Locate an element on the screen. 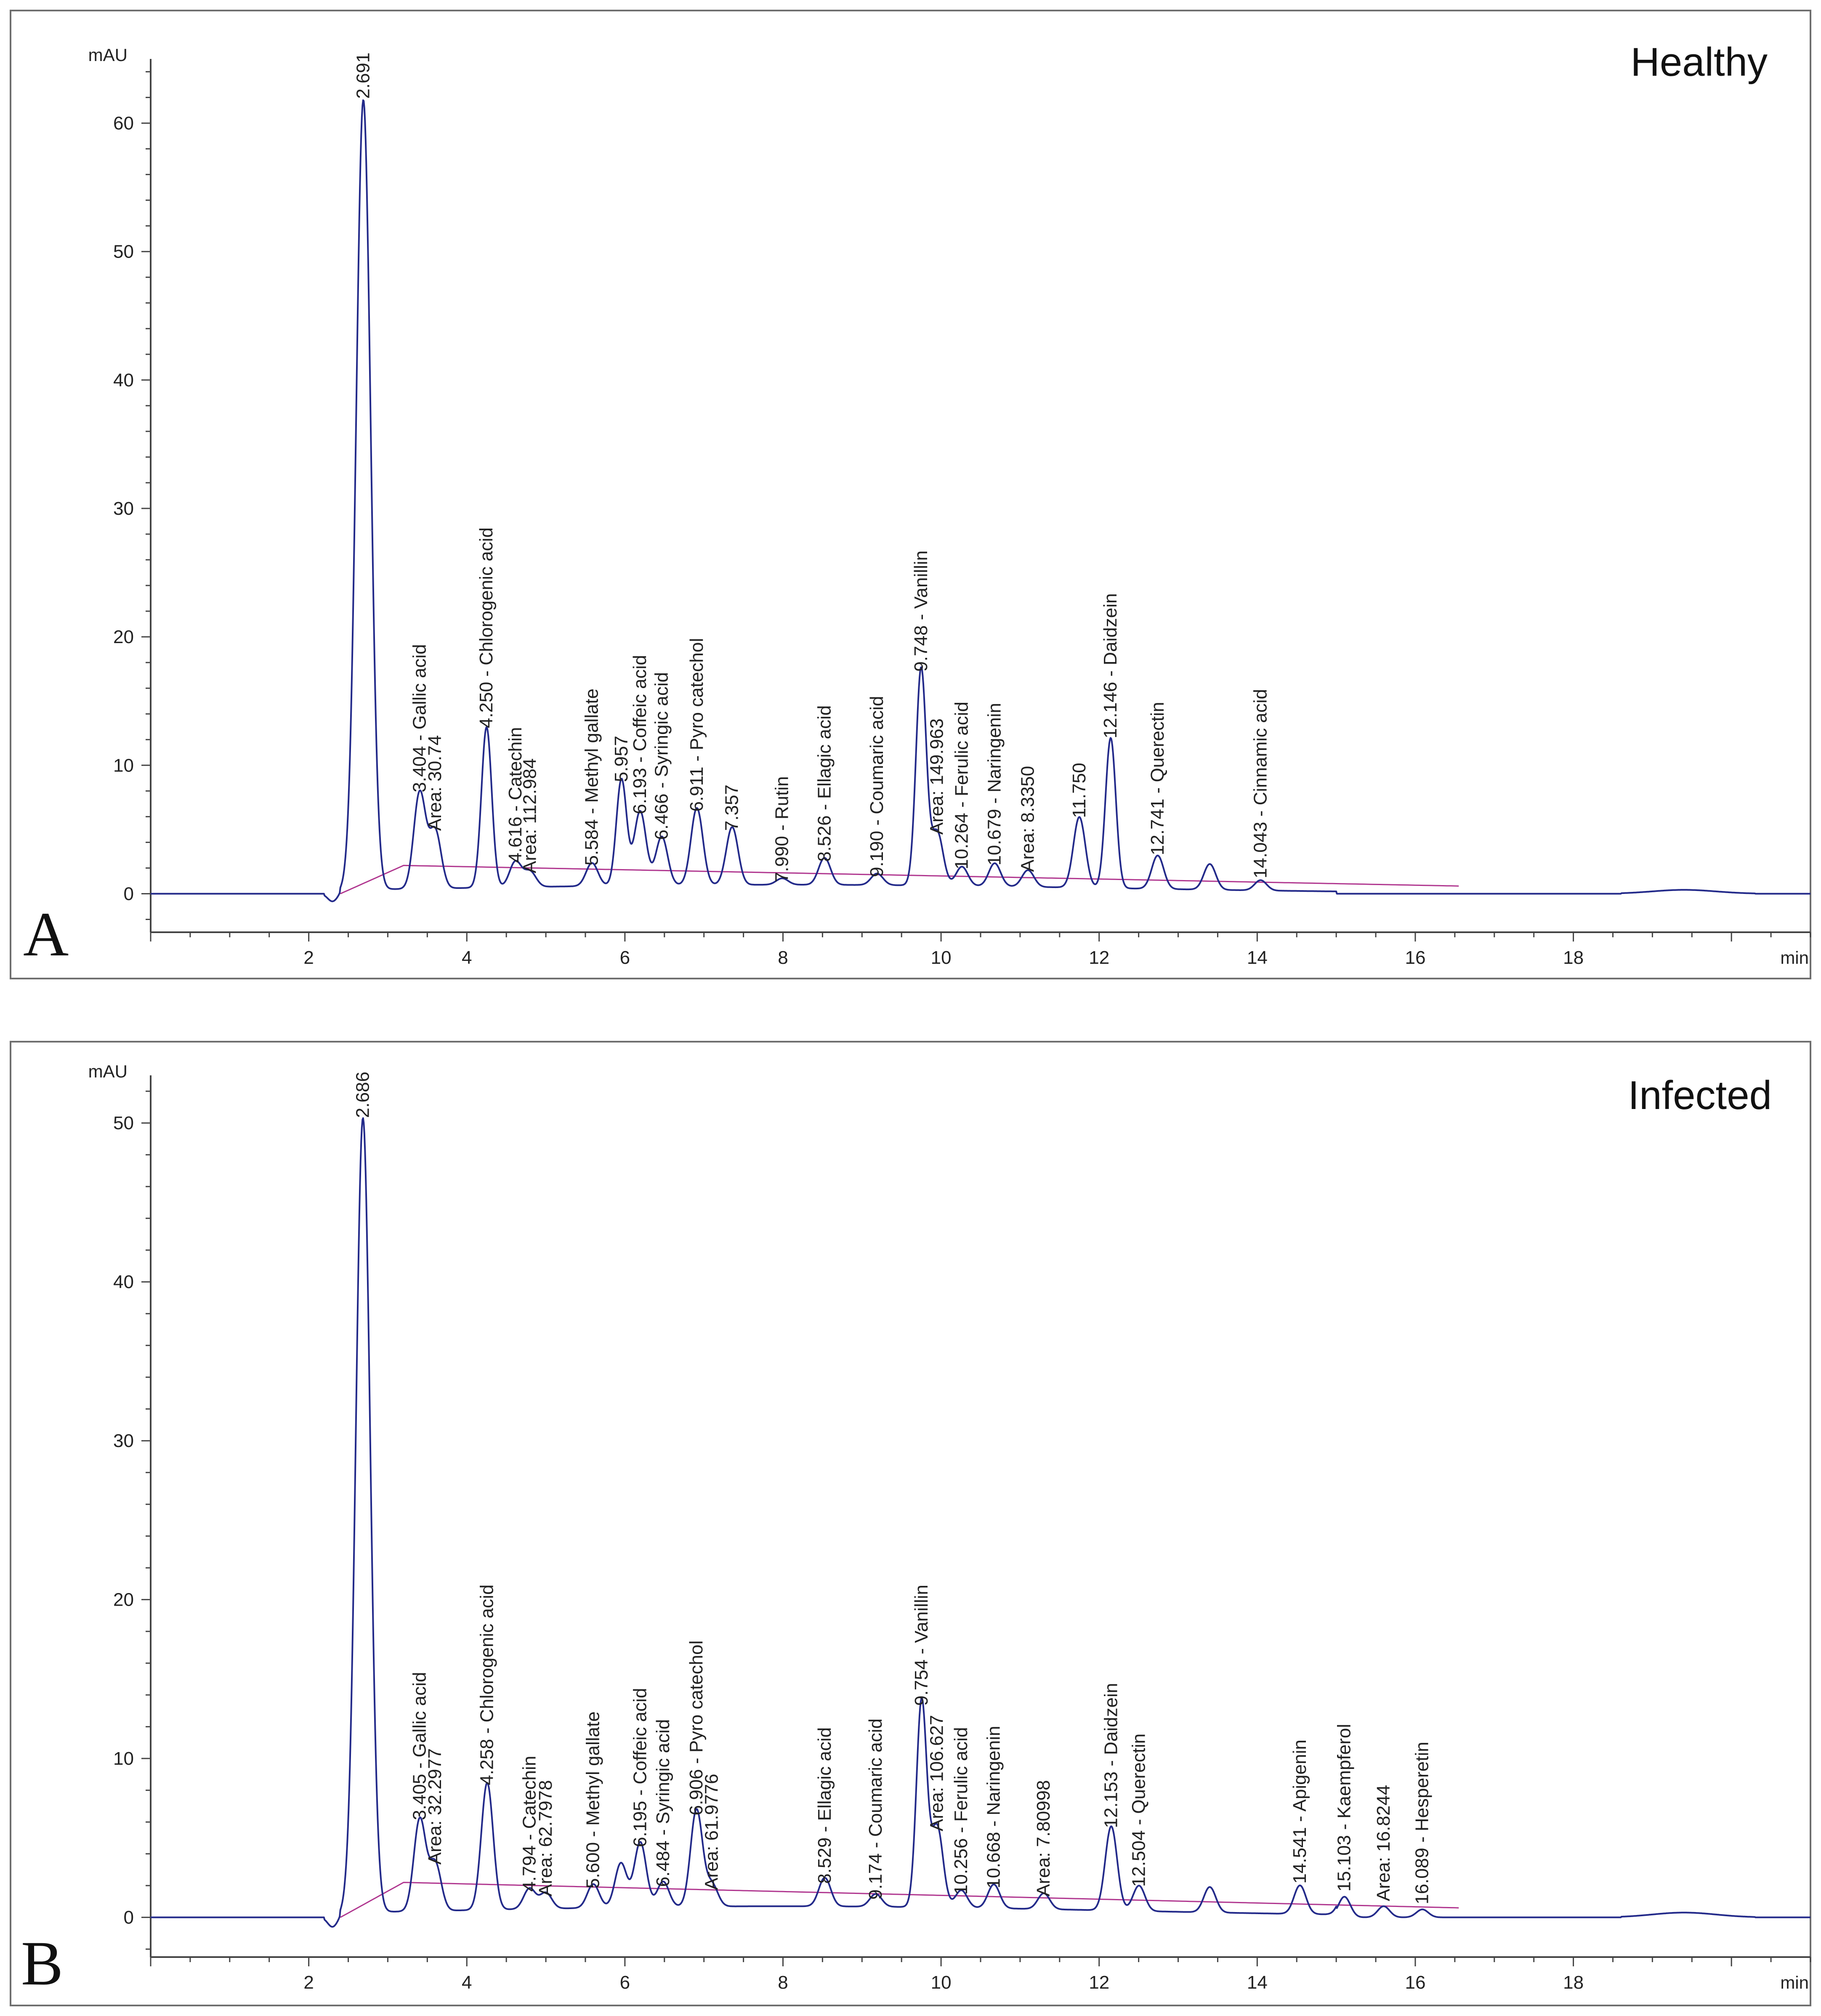  panel-letter: B is located at coordinates (42, 1963).